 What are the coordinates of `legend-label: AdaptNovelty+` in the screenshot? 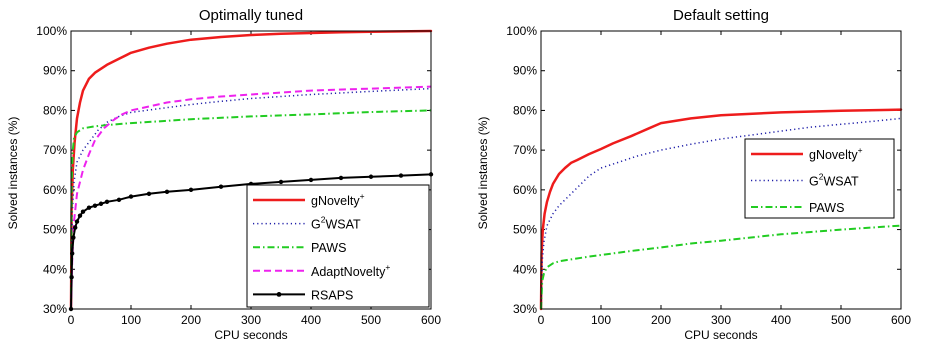 It's located at (350, 270).